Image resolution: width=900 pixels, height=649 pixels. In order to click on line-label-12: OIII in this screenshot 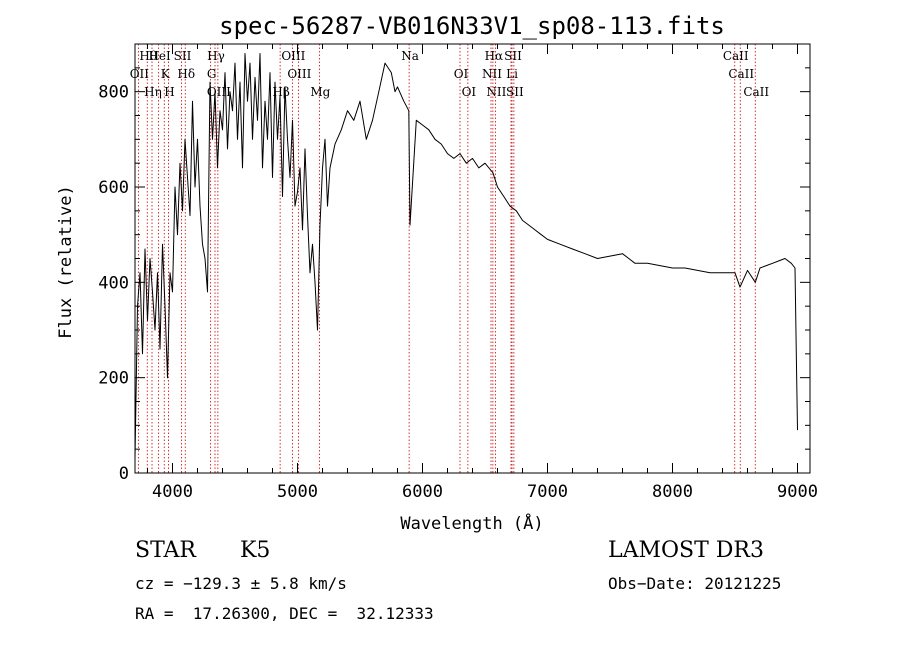, I will do `click(293, 56)`.